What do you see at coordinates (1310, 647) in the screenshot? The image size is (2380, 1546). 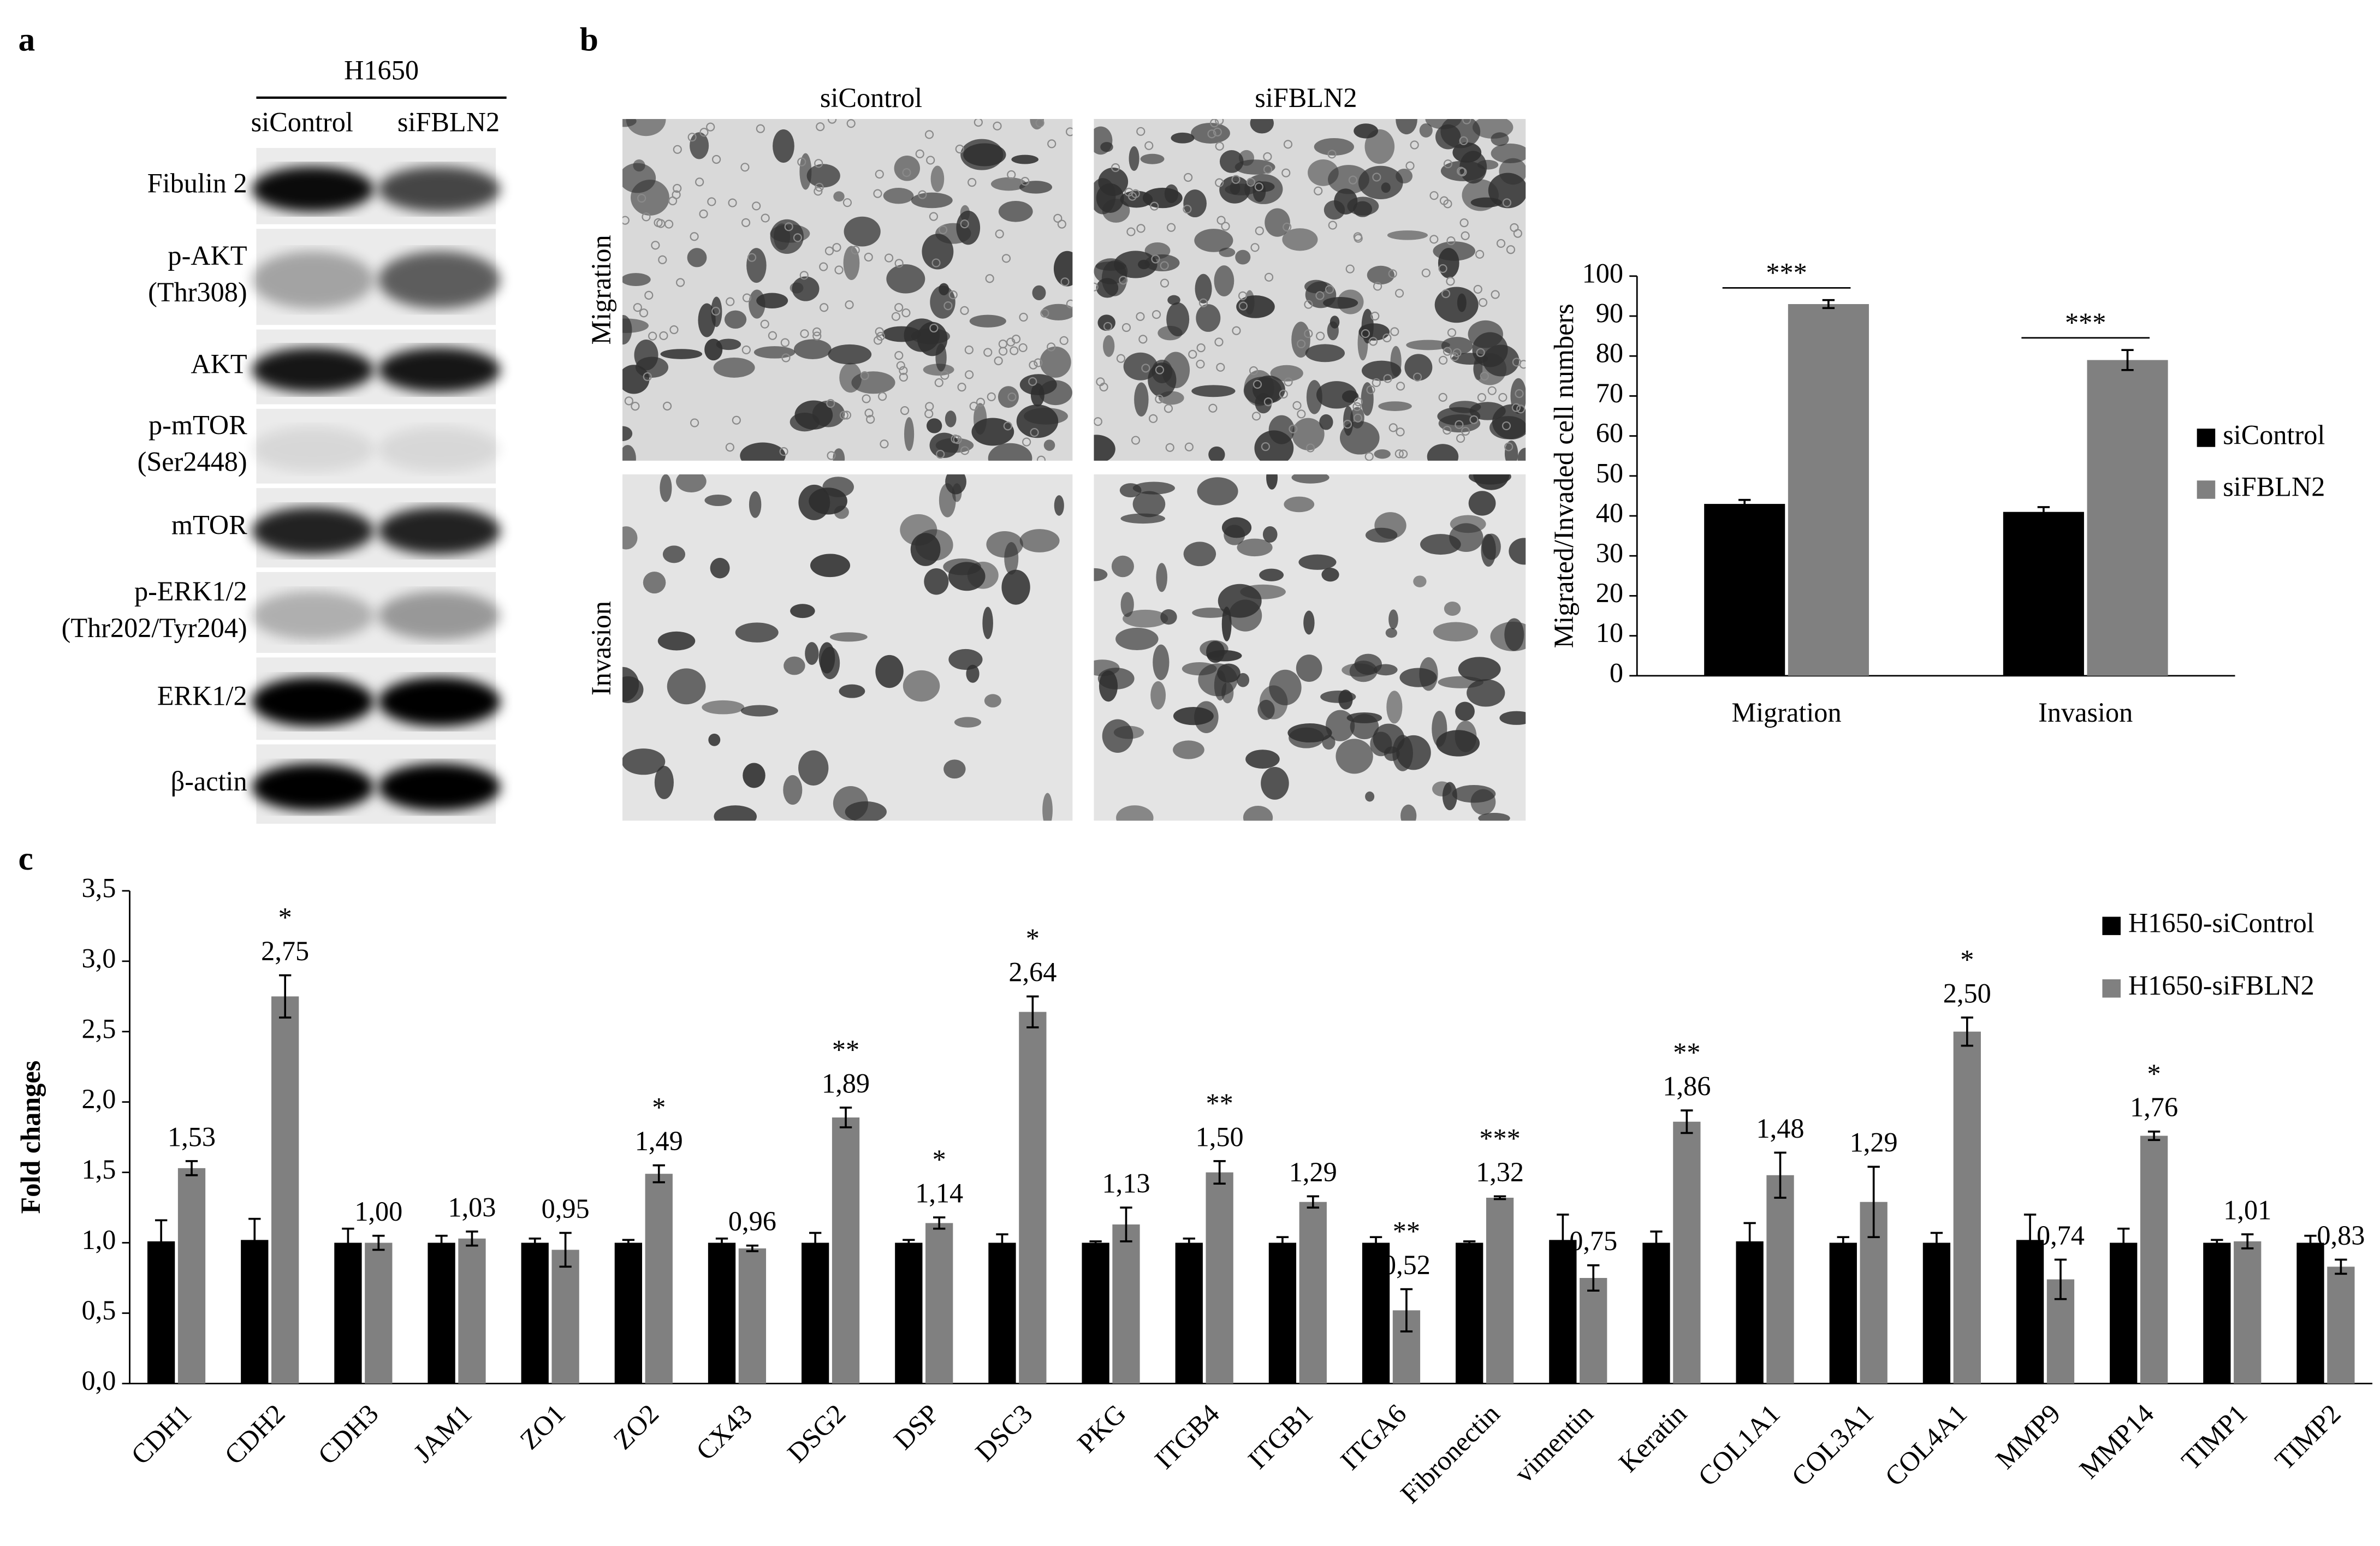 I see `micrograph-texture` at bounding box center [1310, 647].